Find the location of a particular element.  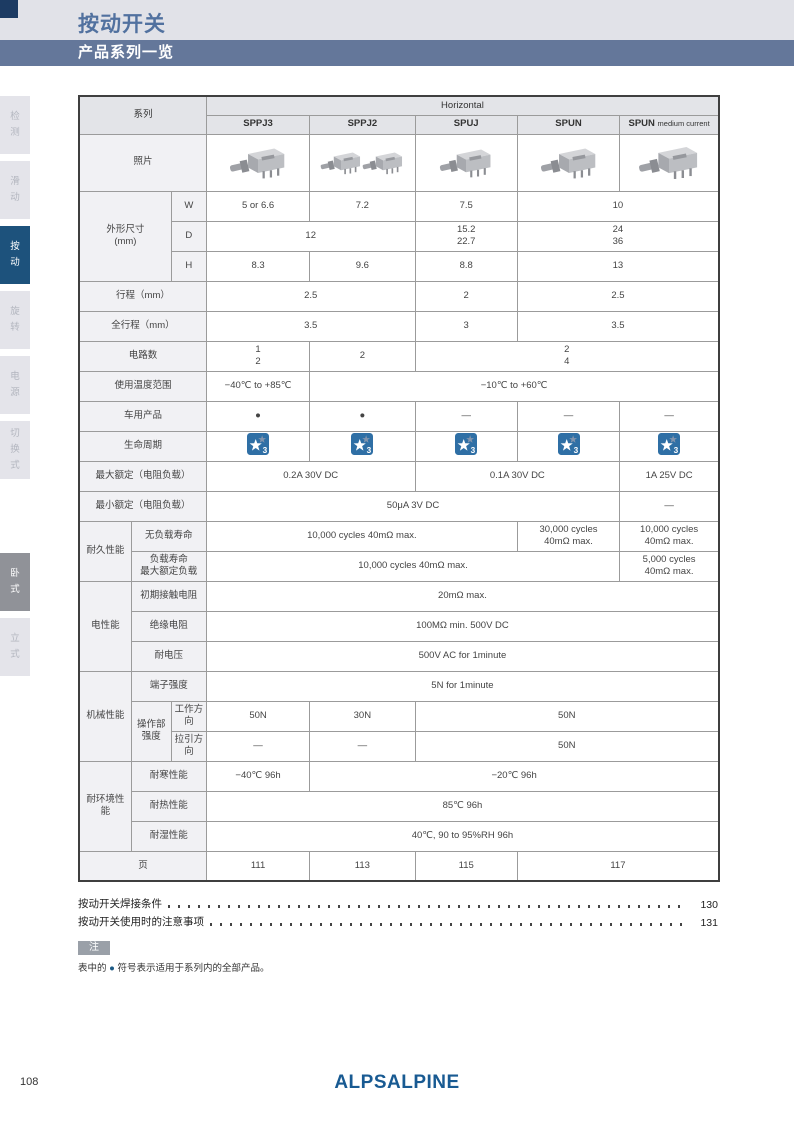

page-link-spuj: 115 is located at coordinates (466, 866).